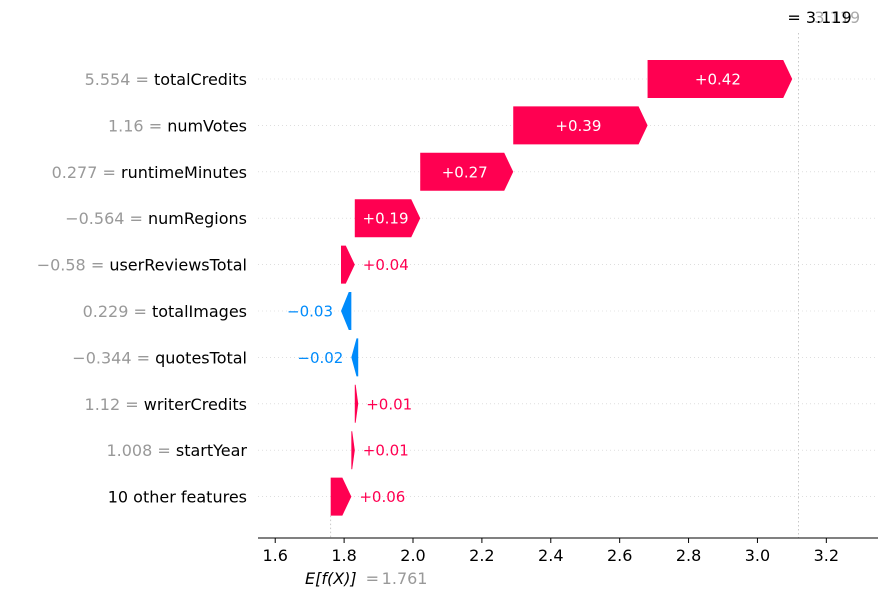 The height and width of the screenshot is (598, 892). I want to click on feature-label: 0.229 = totalImages, so click(165, 311).